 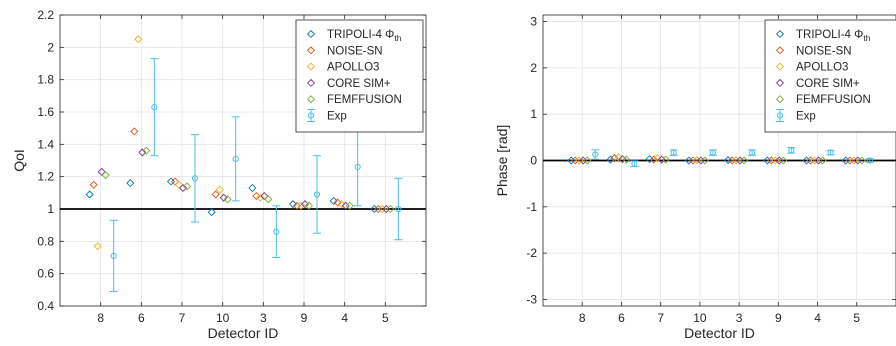 I want to click on series-exp, so click(x=732, y=157).